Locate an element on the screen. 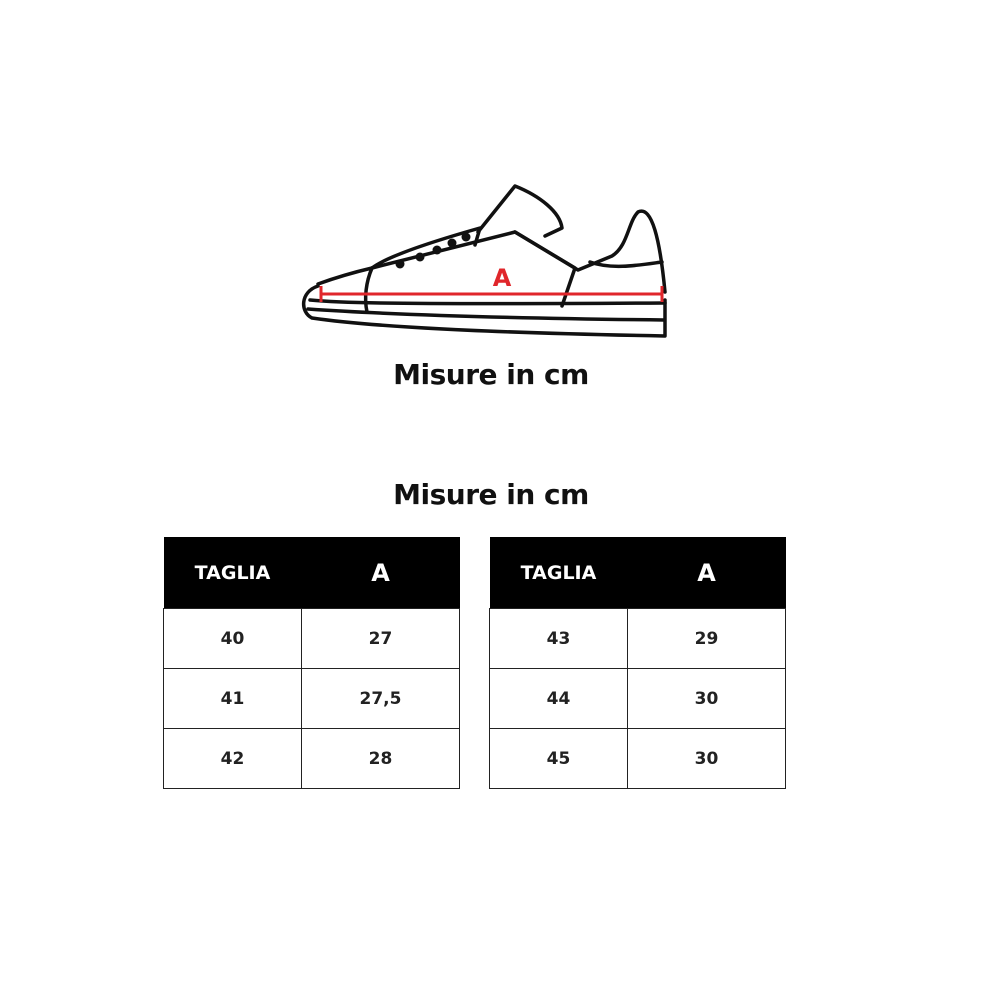  shoe-sole-line is located at coordinates (486, 314).